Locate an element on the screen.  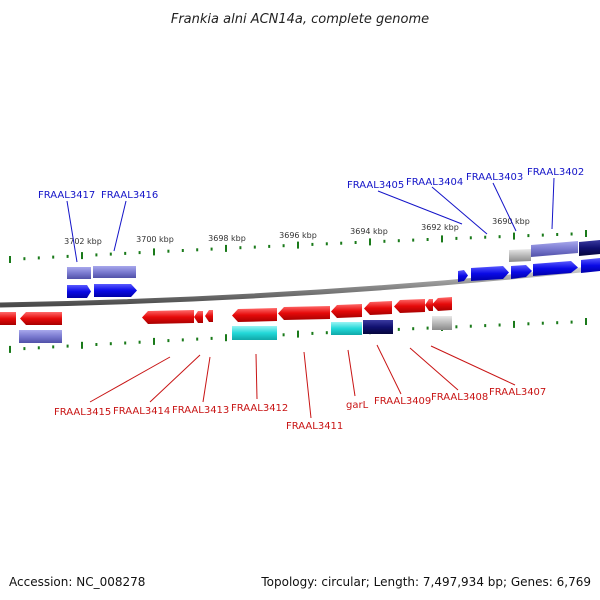
tick-row-inner is located at coordinates (298, 335).